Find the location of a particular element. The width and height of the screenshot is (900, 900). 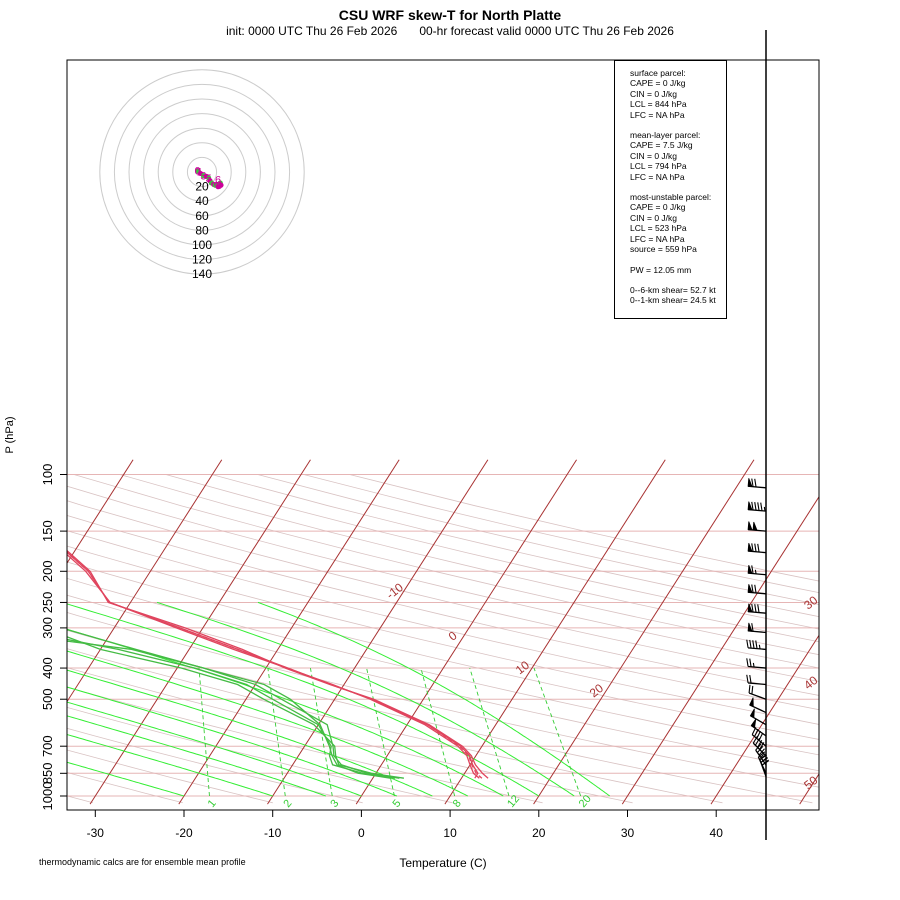

hodograph-height-label: 3 is located at coordinates (203, 177).